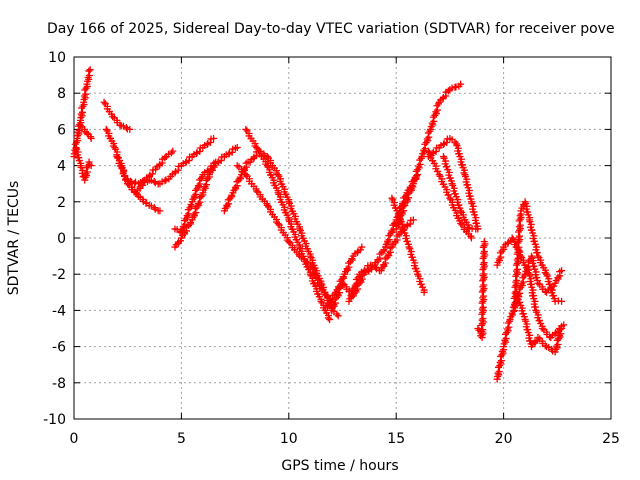 The width and height of the screenshot is (640, 480). Describe the element at coordinates (408, 245) in the screenshot. I see `series-track-q` at that location.